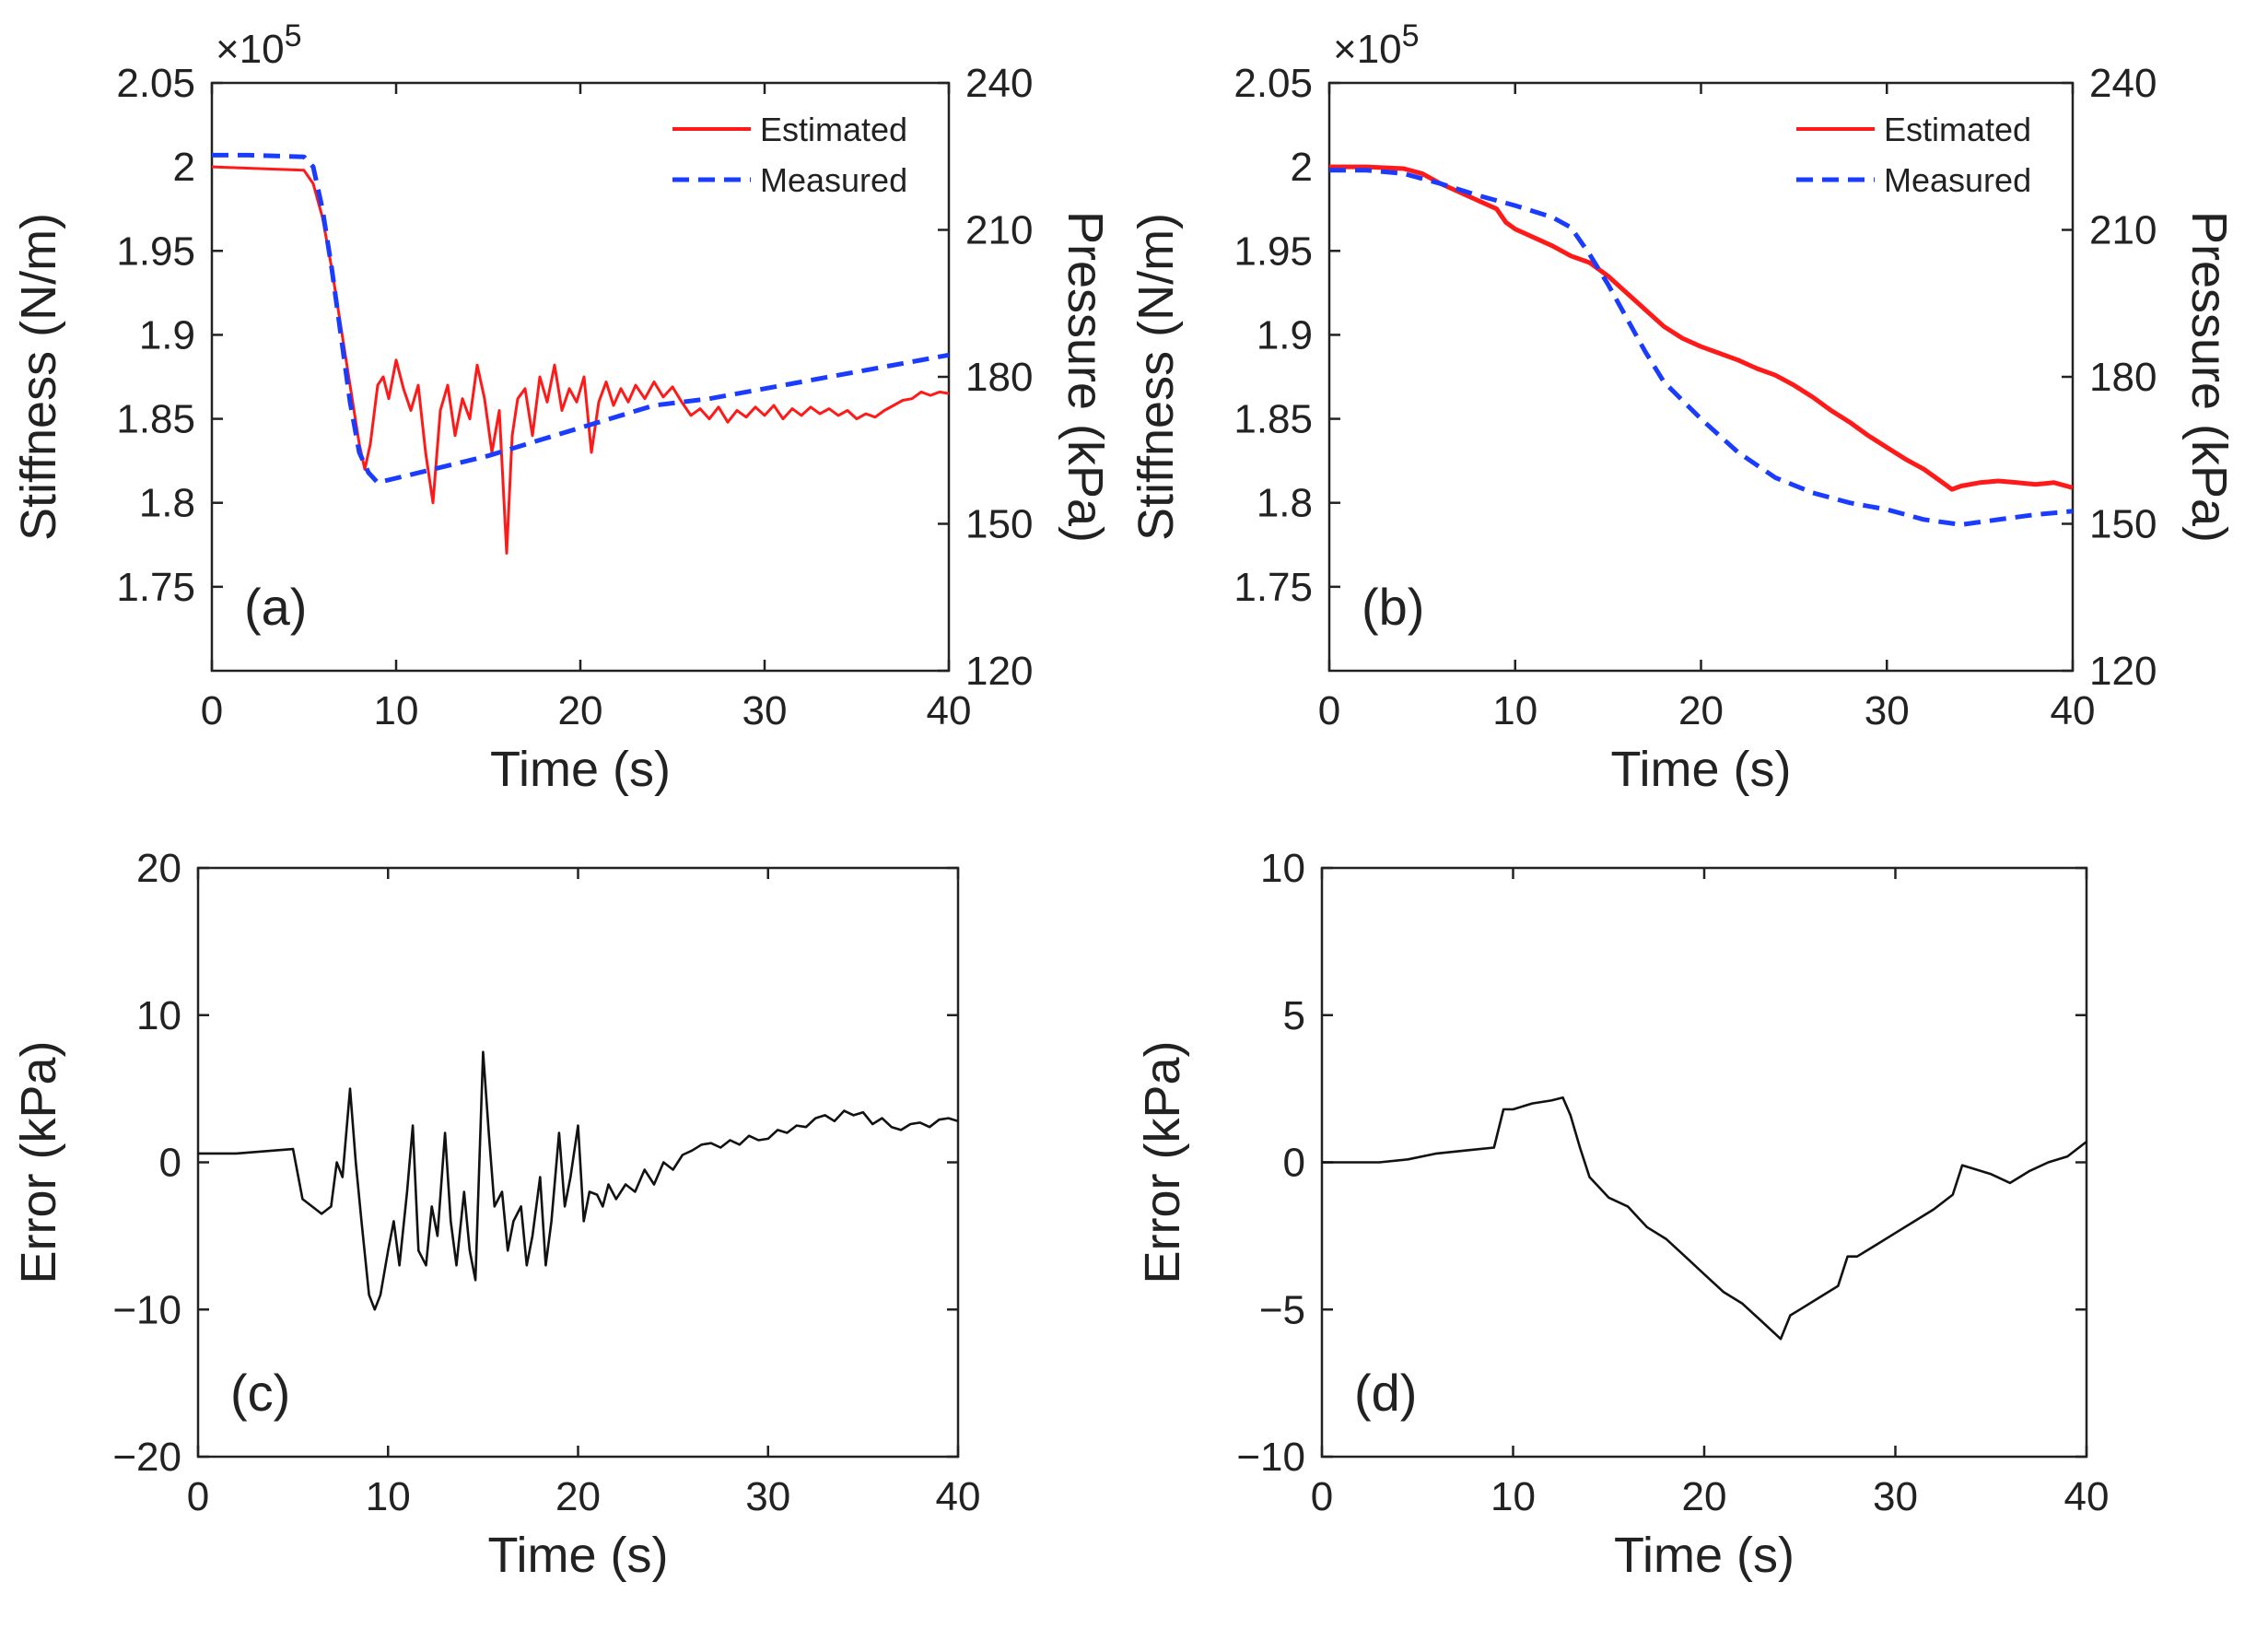  I want to click on axes-frame-c, so click(578, 1162).